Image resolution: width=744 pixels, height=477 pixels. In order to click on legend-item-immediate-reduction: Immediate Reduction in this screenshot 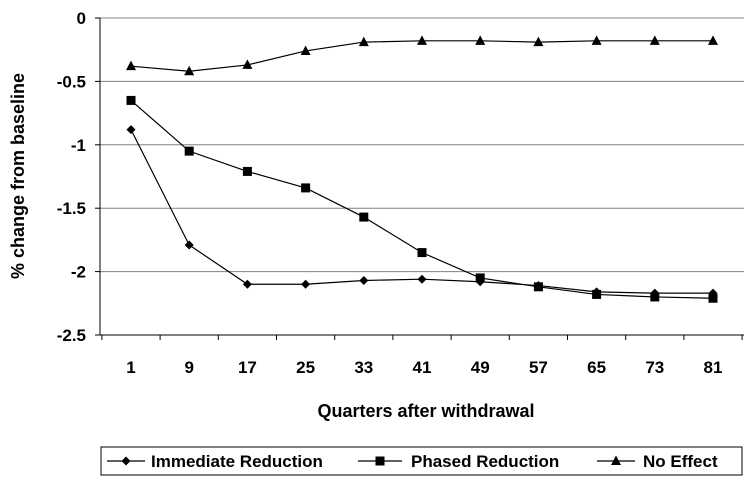, I will do `click(215, 461)`.